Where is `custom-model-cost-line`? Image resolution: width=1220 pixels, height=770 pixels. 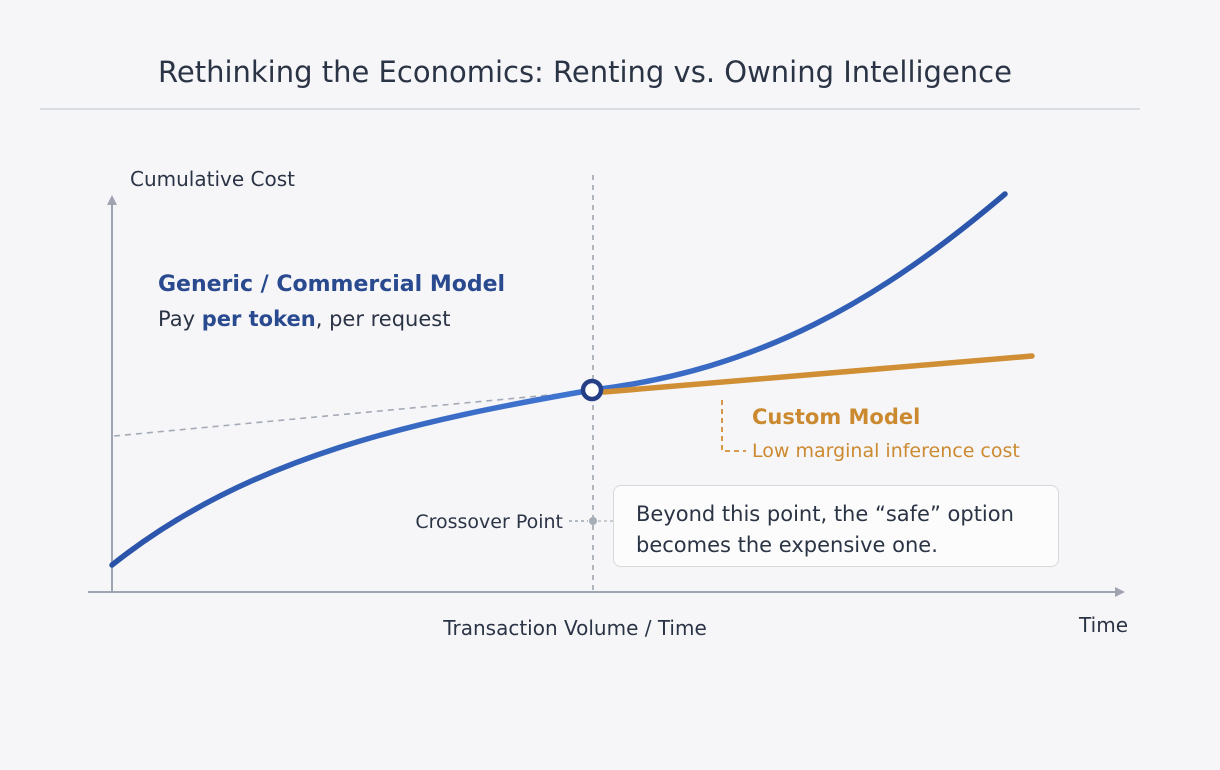
custom-model-cost-line is located at coordinates (818, 374).